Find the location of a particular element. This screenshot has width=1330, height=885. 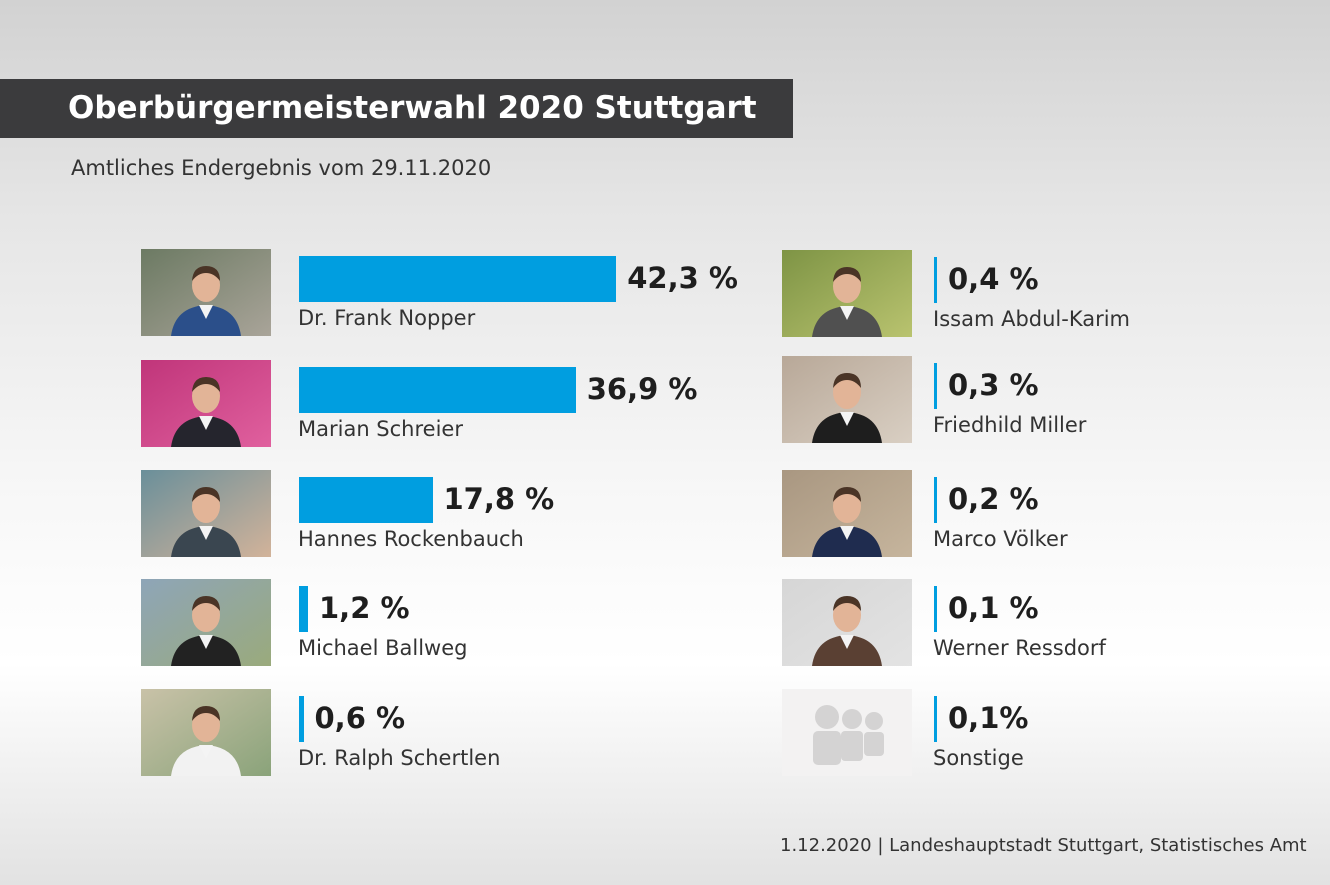

candidate-name: Issam Abdul-Karim is located at coordinates (1032, 319).